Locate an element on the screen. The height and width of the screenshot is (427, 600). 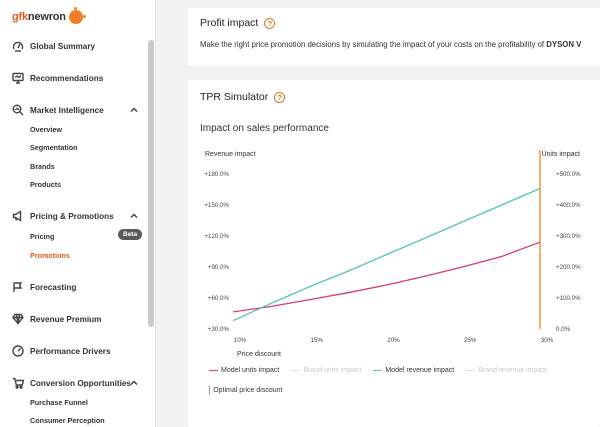
nav-label: Revenue Premium is located at coordinates (66, 319).